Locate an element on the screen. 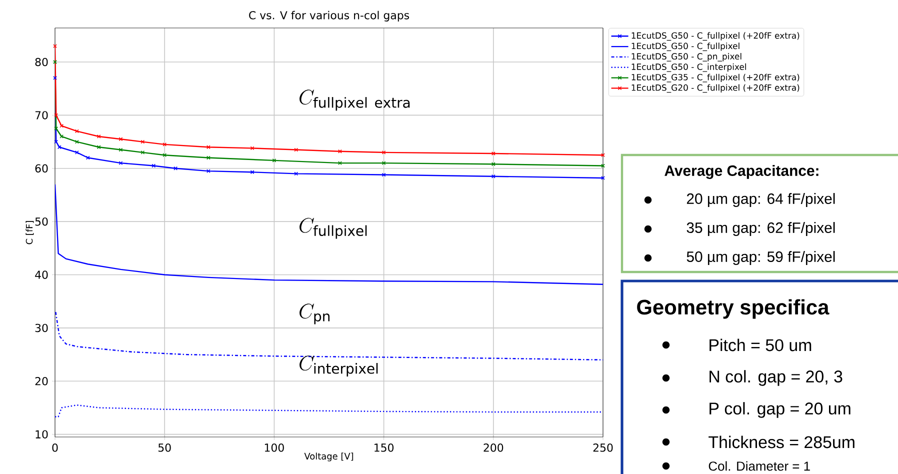 This screenshot has height=474, width=898. y-tick-label: 10 is located at coordinates (42, 434).